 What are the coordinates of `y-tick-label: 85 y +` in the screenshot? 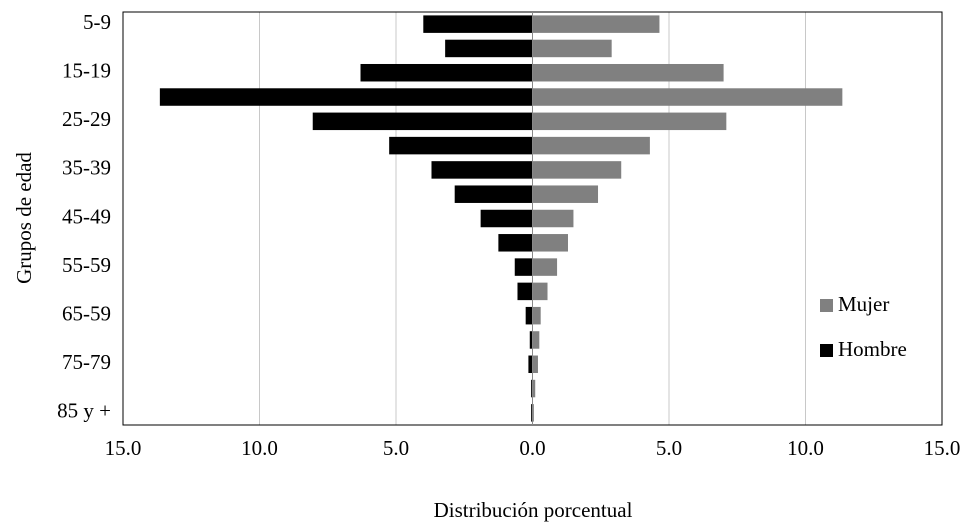 It's located at (84, 411).